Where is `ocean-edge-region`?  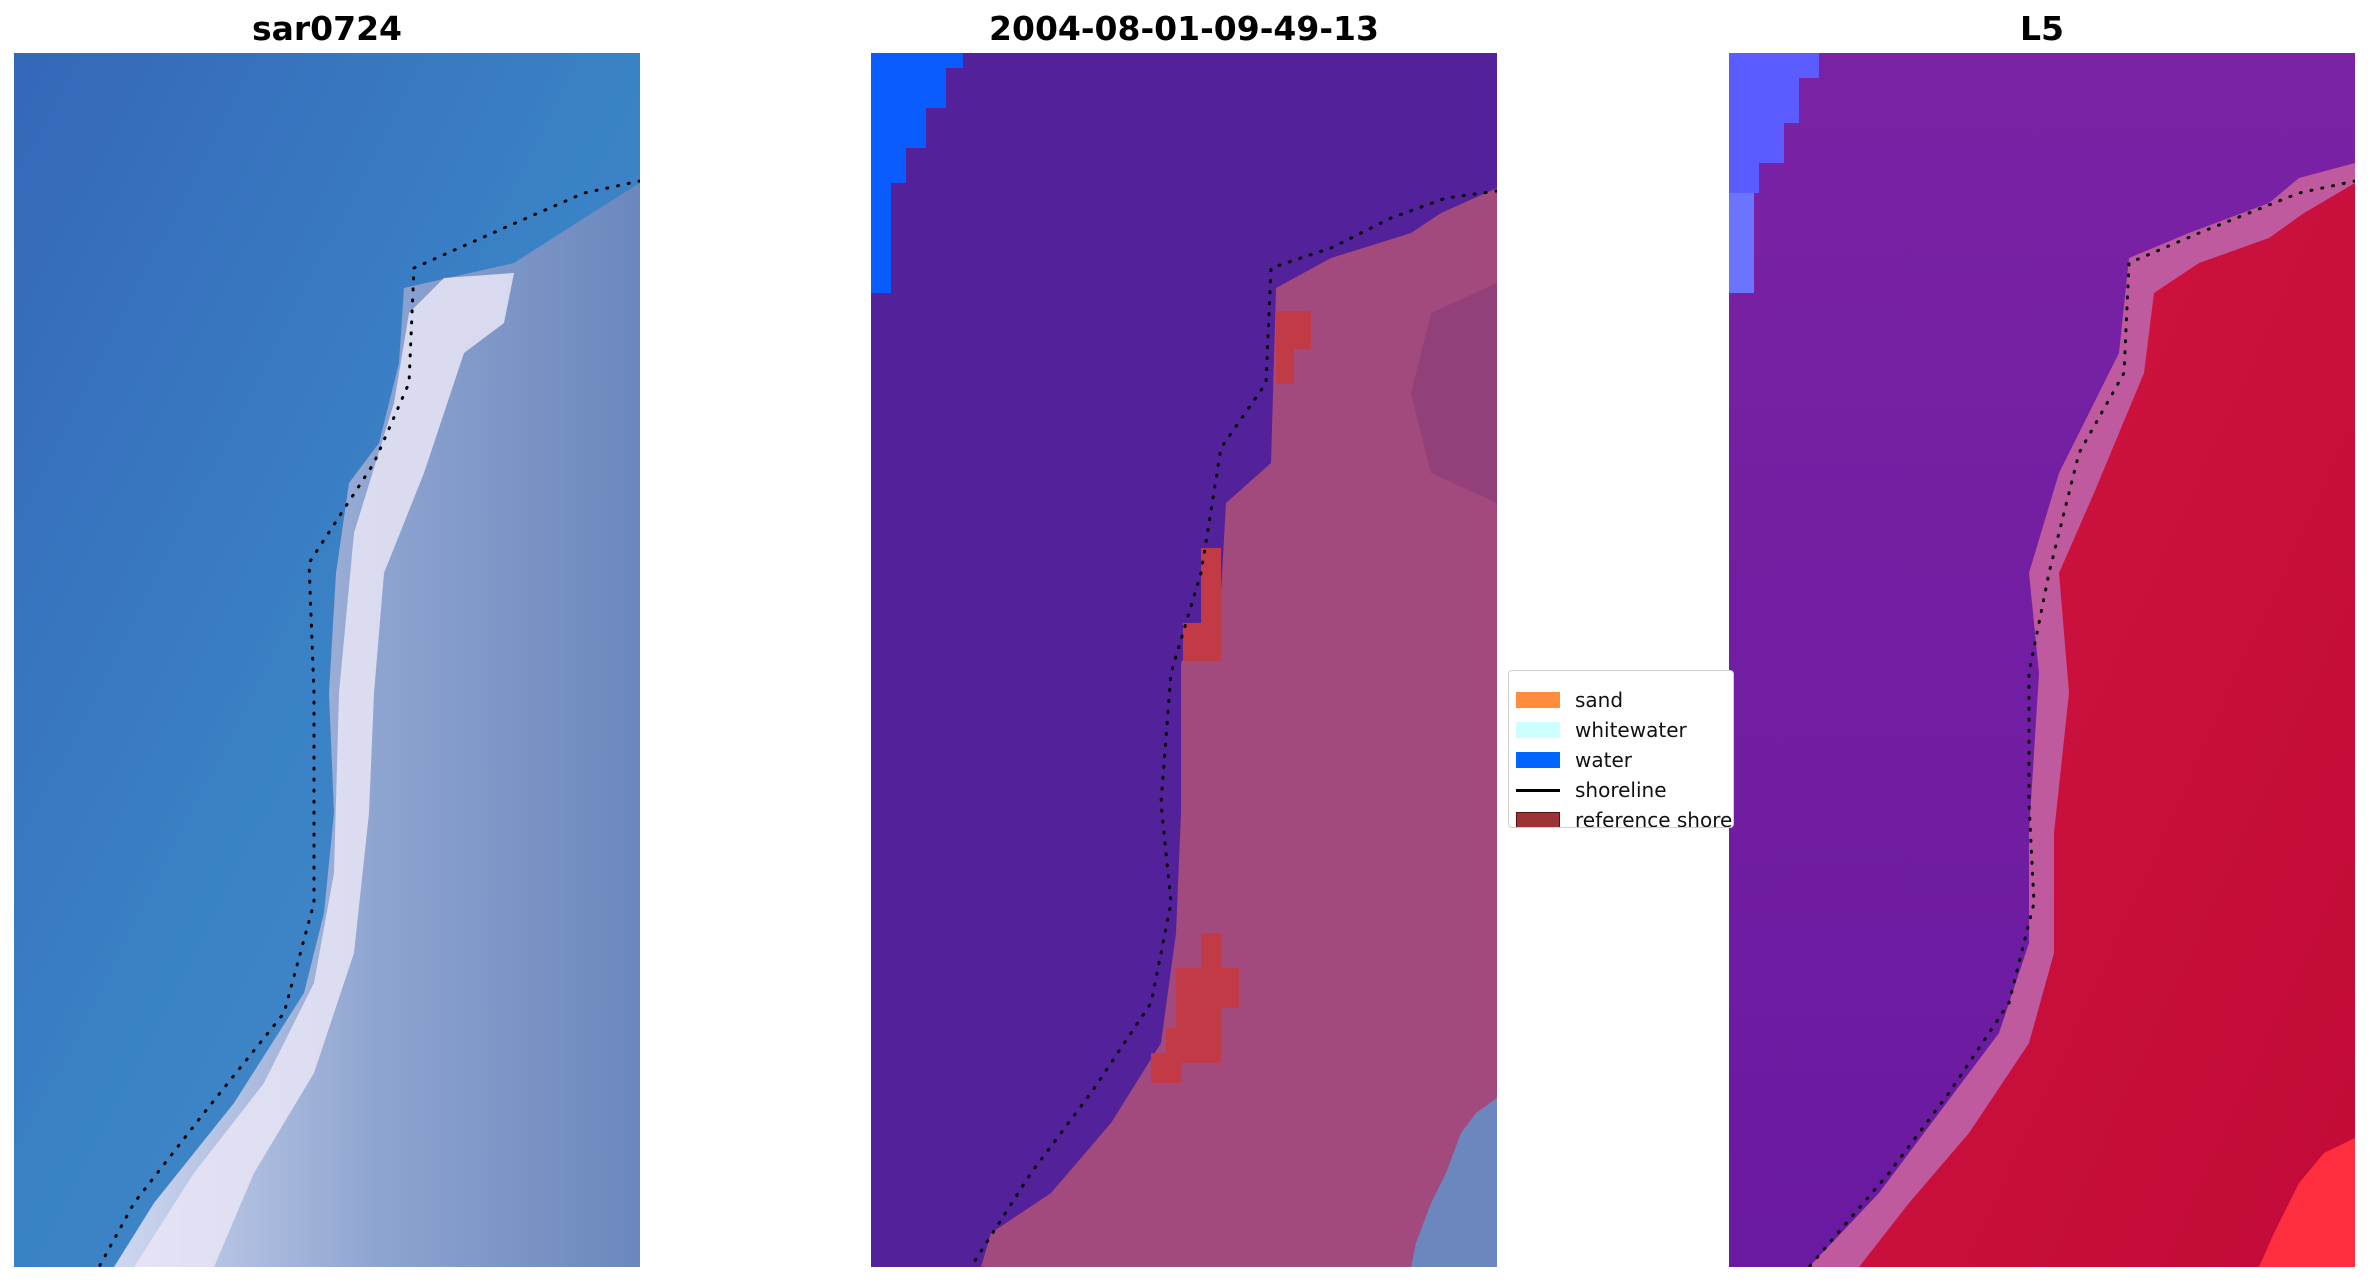 ocean-edge-region is located at coordinates (1454, 1182).